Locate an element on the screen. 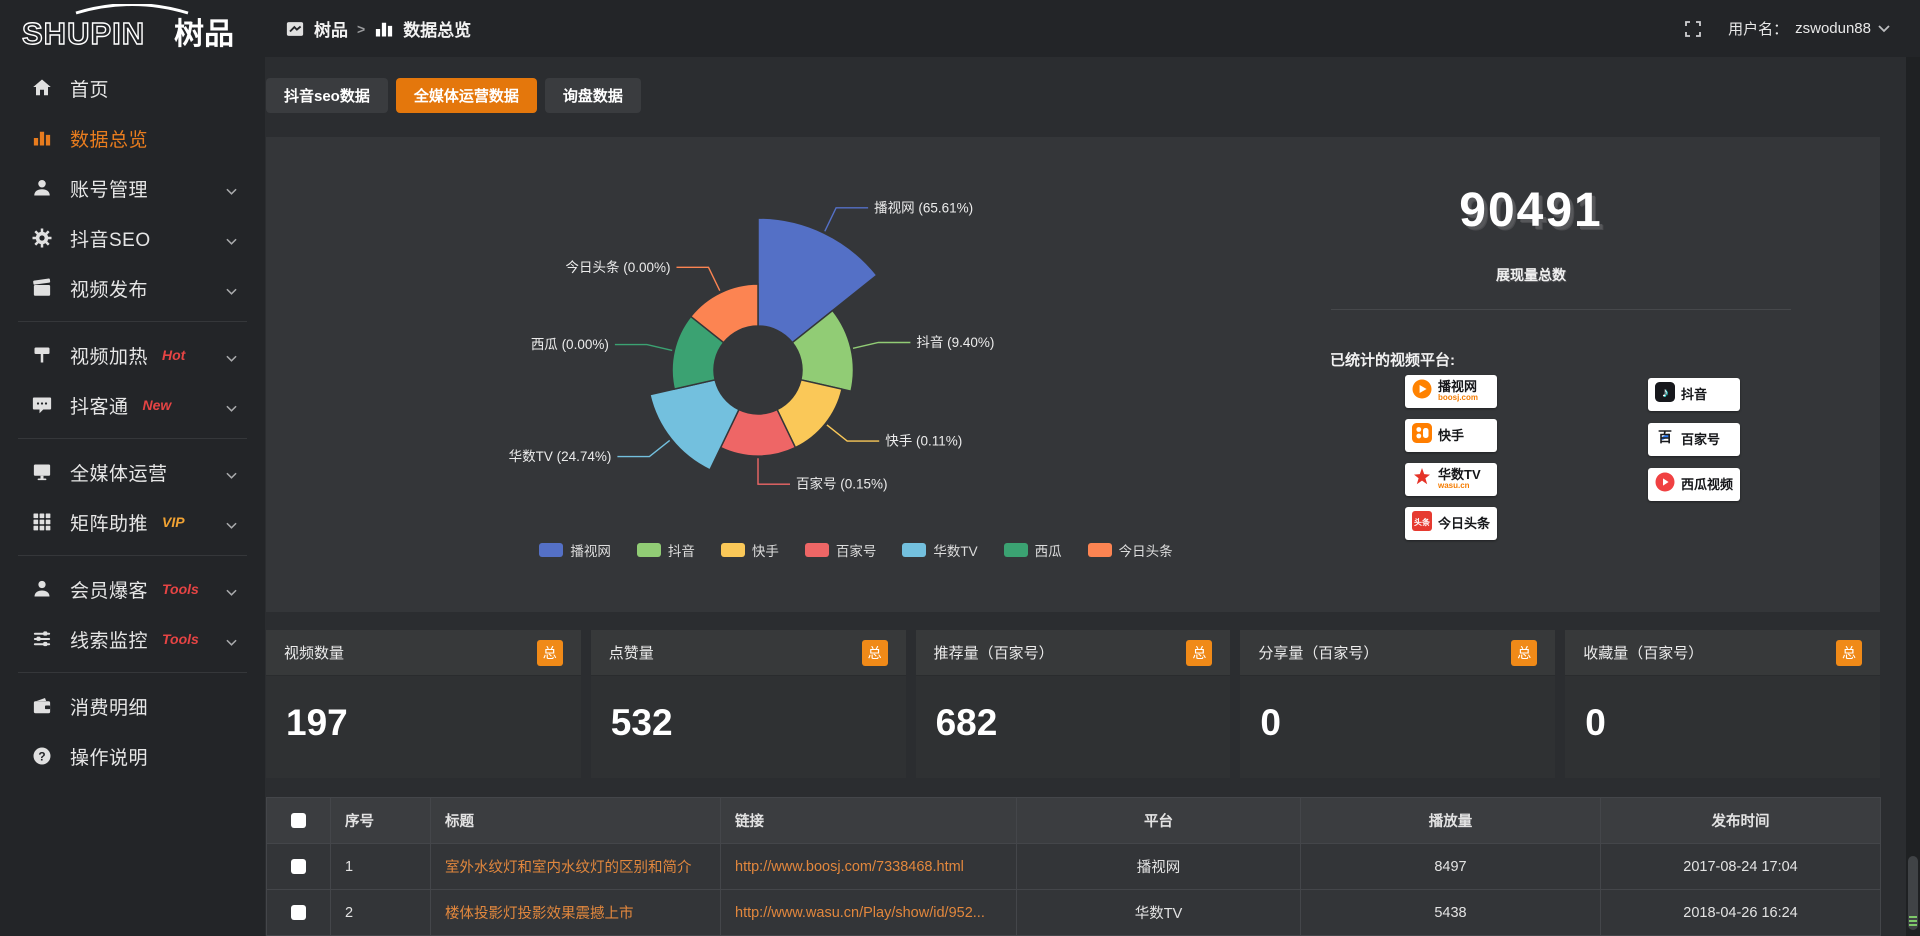 This screenshot has height=936, width=1920. brand-logo: SHUPIN 树品 is located at coordinates (139, 31).